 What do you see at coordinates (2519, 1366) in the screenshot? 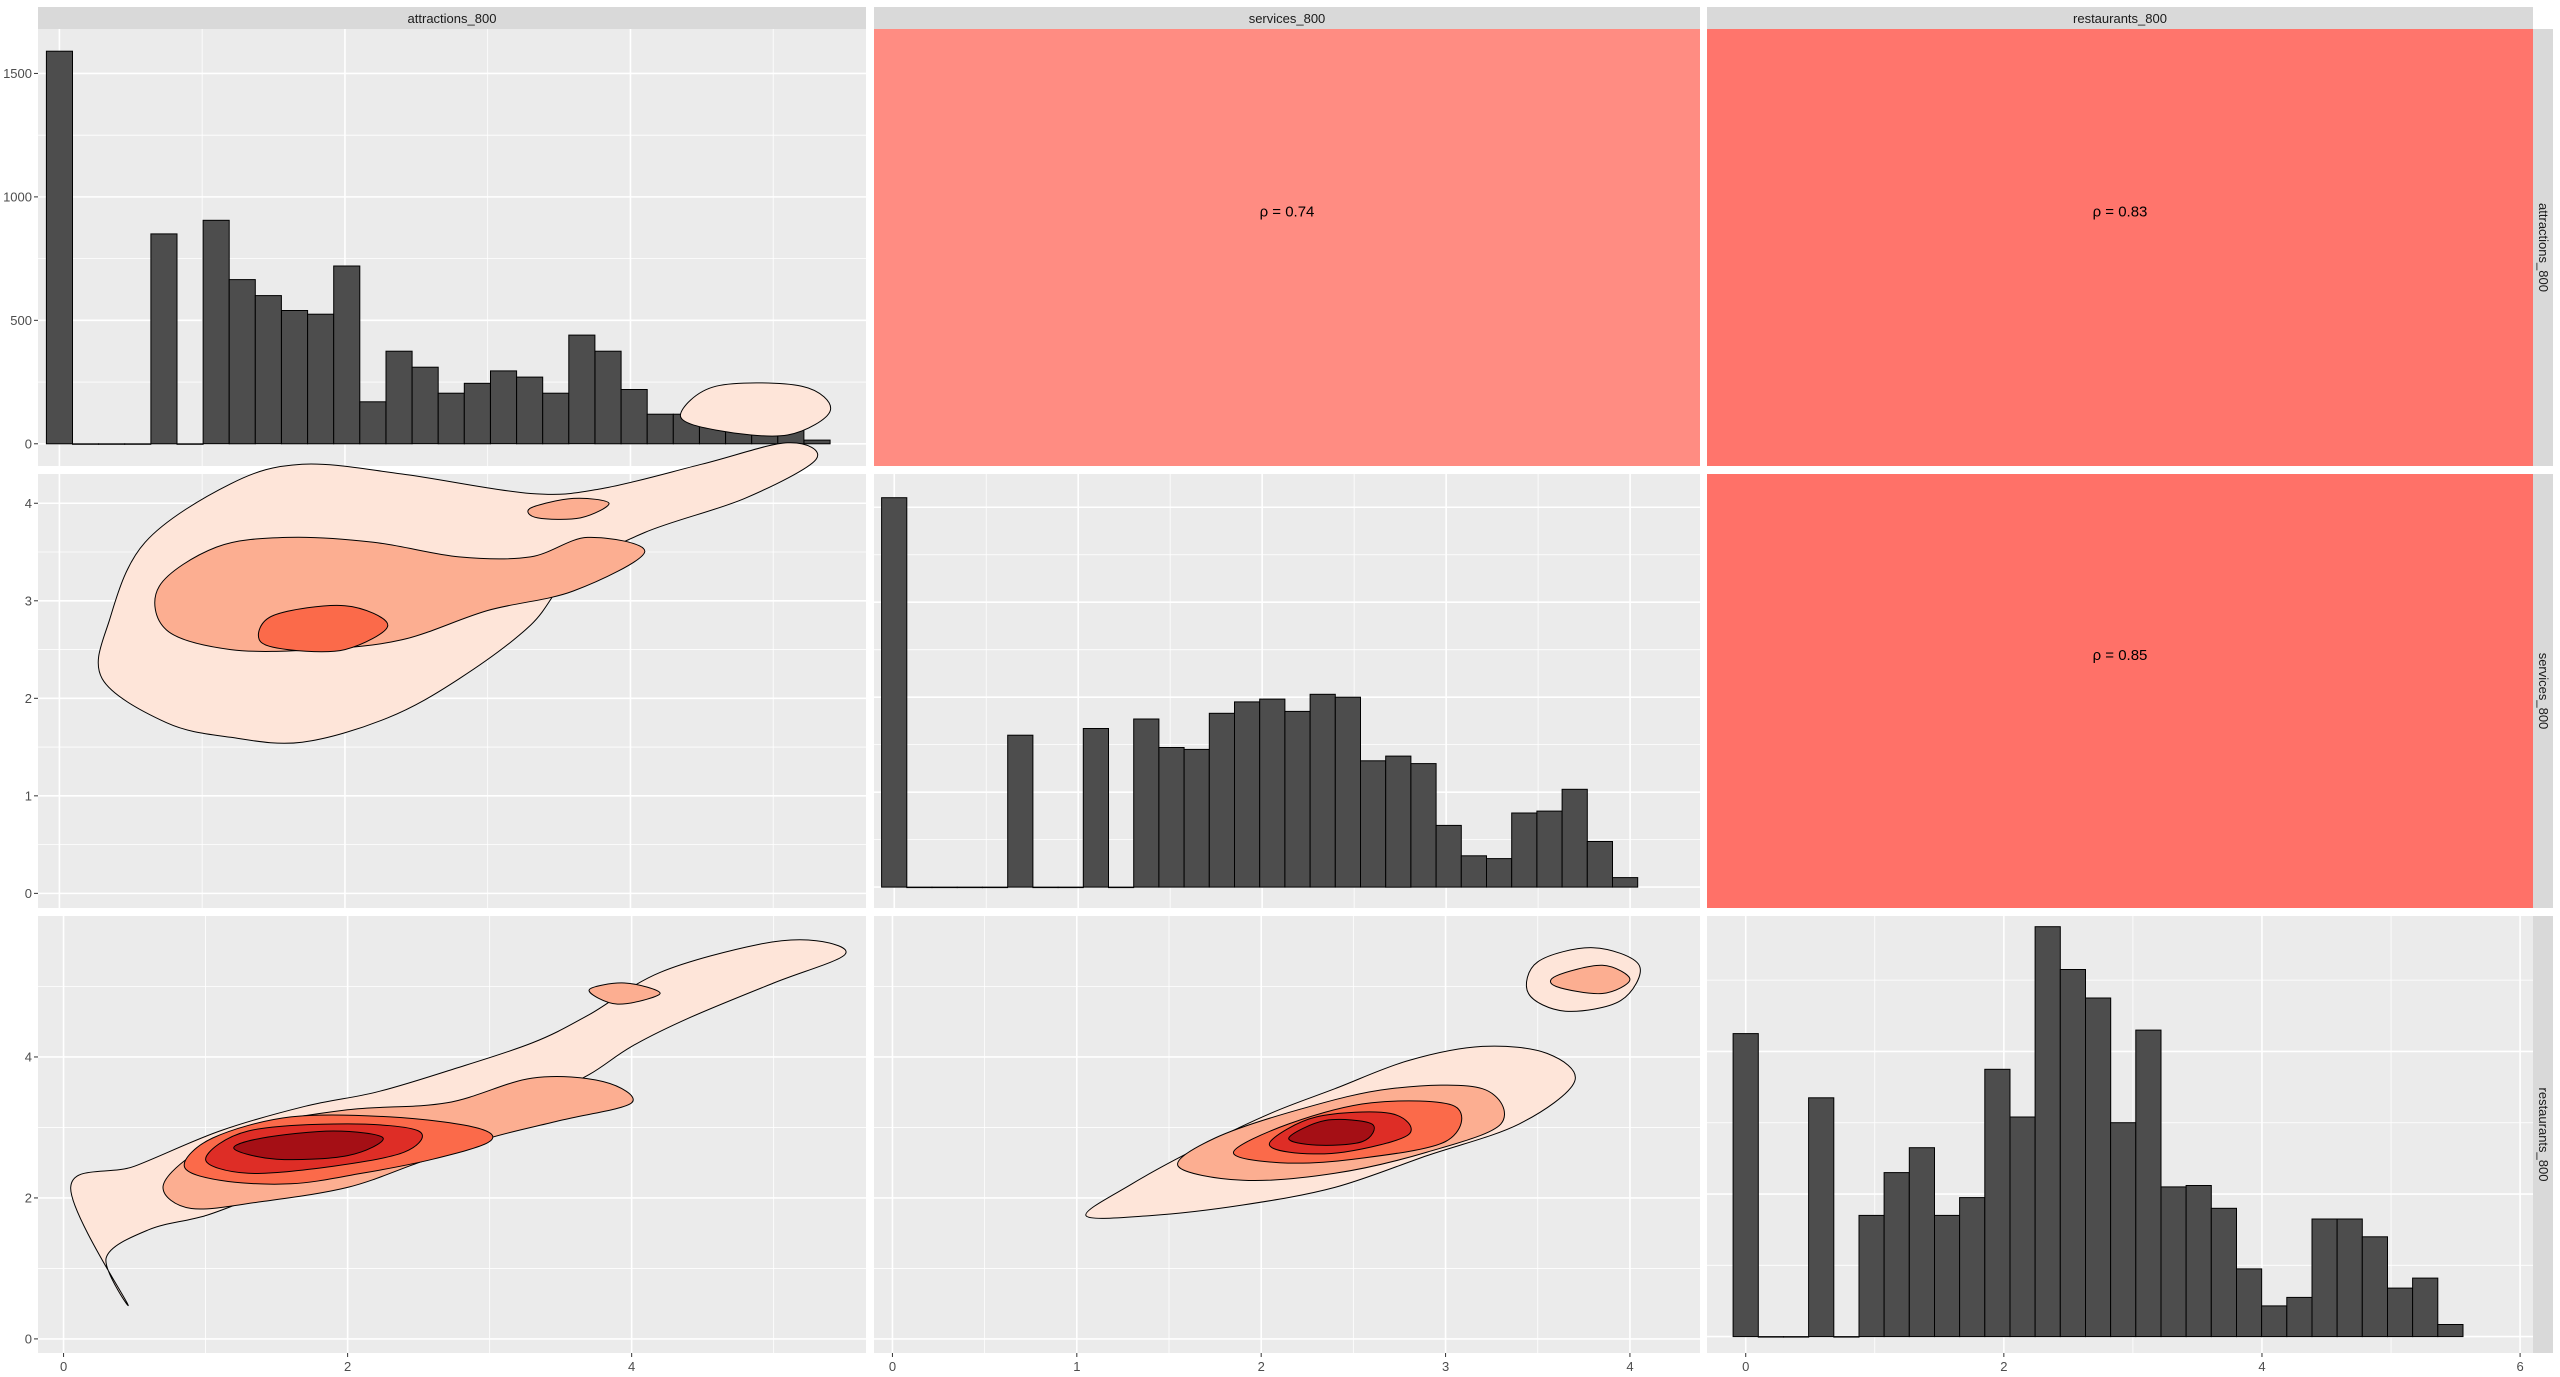
I see `x-tick-label: 6` at bounding box center [2519, 1366].